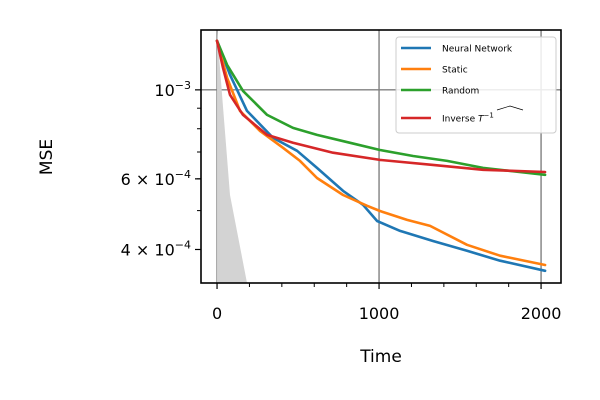 The width and height of the screenshot is (600, 400). I want to click on x-axis-label: Time, so click(380, 357).